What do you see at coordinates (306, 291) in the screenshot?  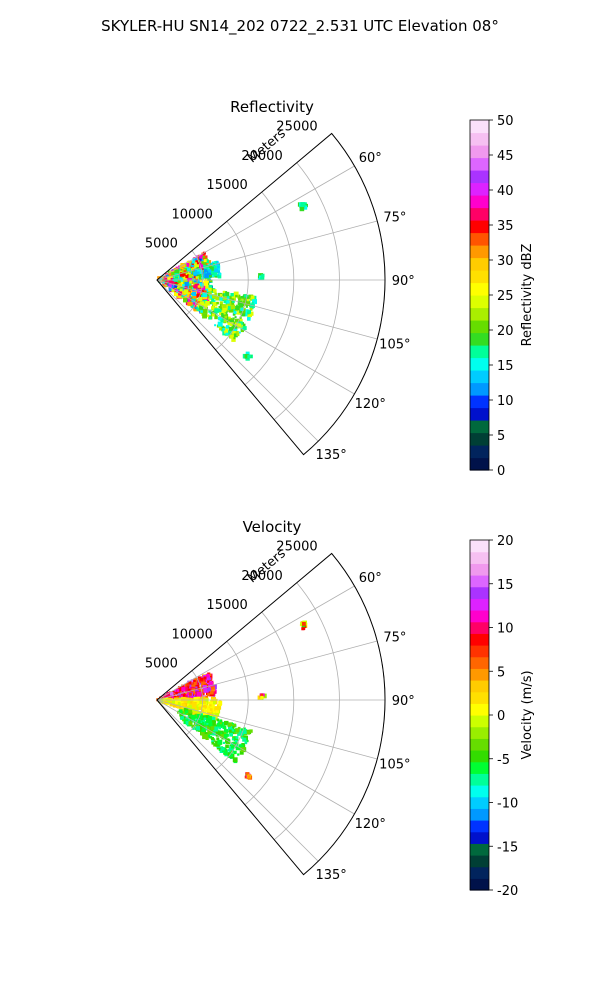 I see `range-ring` at bounding box center [306, 291].